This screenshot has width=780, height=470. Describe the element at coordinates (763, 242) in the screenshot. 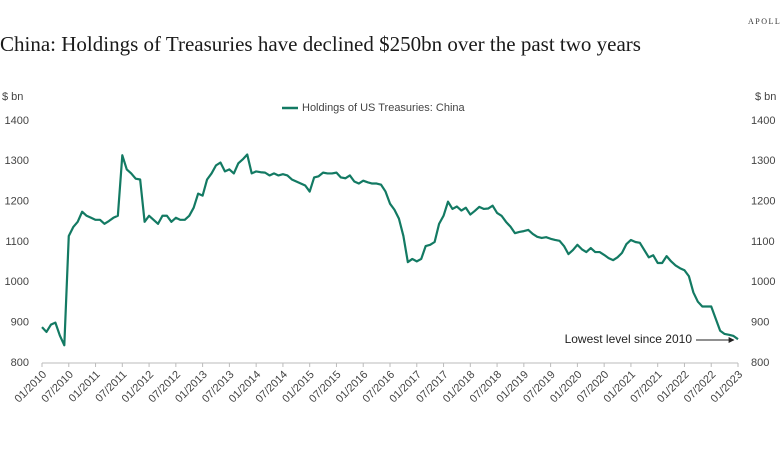

I see `y2-tick-label: 1100` at that location.